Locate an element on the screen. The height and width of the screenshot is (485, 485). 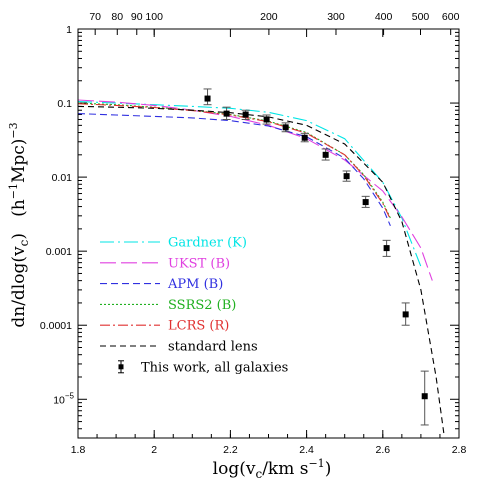
y-tick-label: 10−5 is located at coordinates (63, 398).